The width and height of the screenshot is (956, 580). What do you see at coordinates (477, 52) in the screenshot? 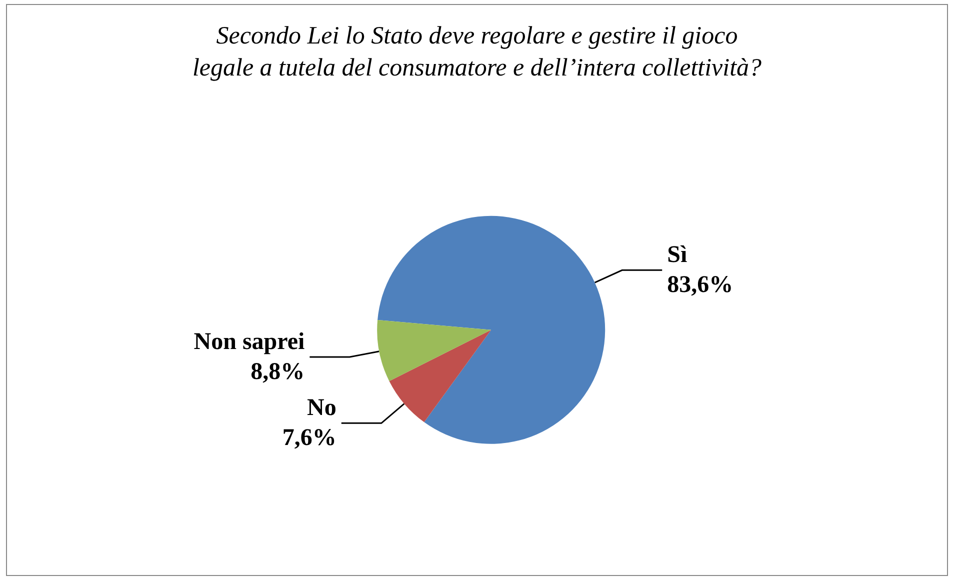
I see `chart-title: Secondo Lei lo Stato deve regolare e gestire il gioco legale a tutela del consumatore e dell’intera collettività?` at bounding box center [477, 52].